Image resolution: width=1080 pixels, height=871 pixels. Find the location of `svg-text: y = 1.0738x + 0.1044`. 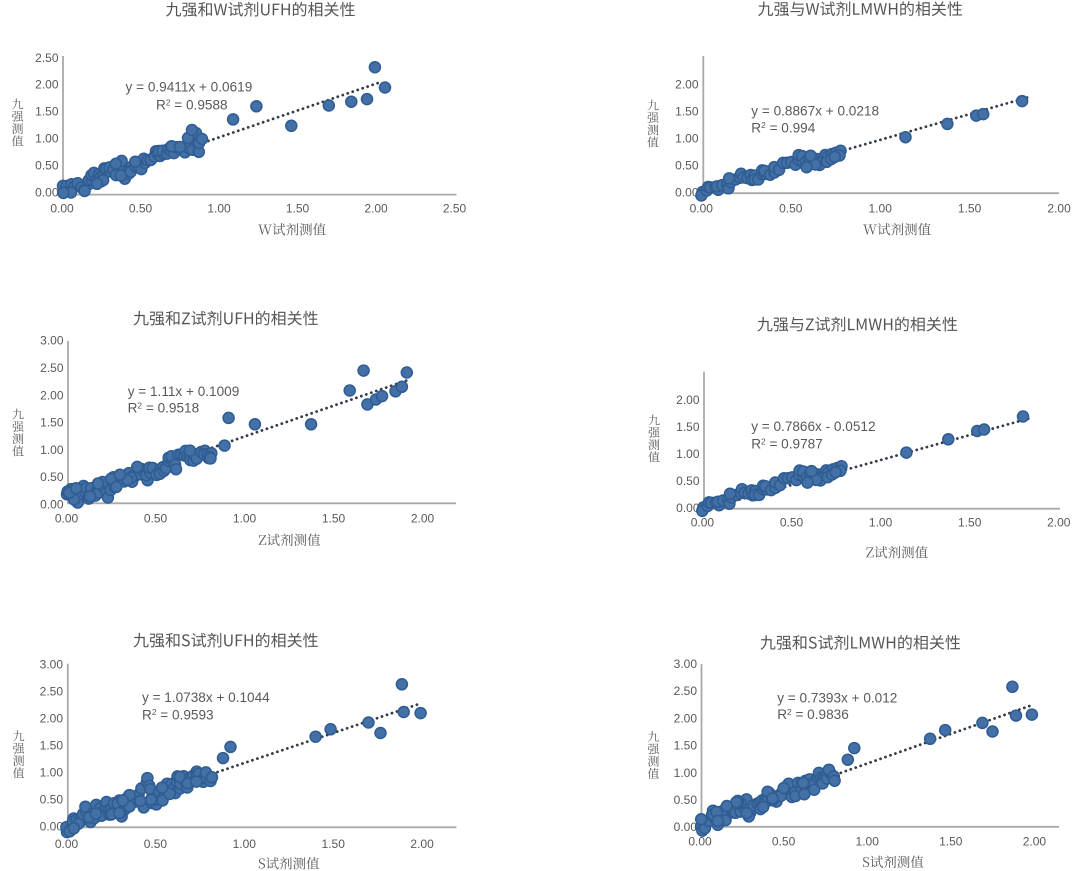

svg-text: y = 1.0738x + 0.1044 is located at coordinates (206, 697).